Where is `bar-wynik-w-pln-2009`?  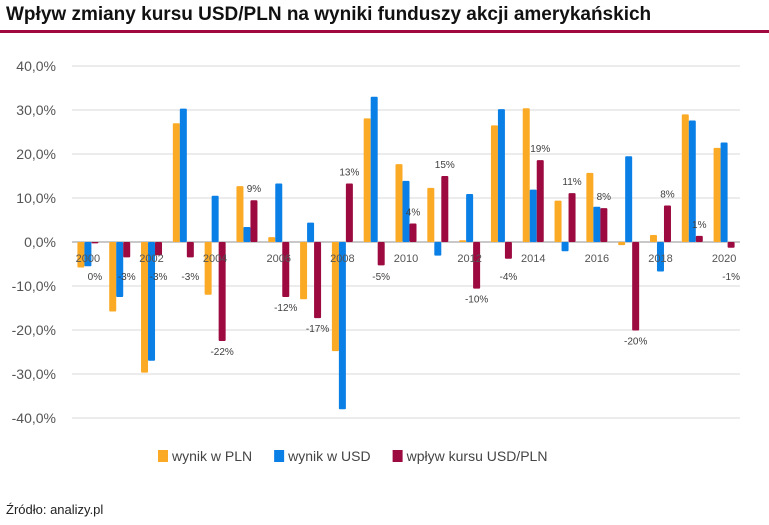
bar-wynik-w-pln-2009 is located at coordinates (367, 180).